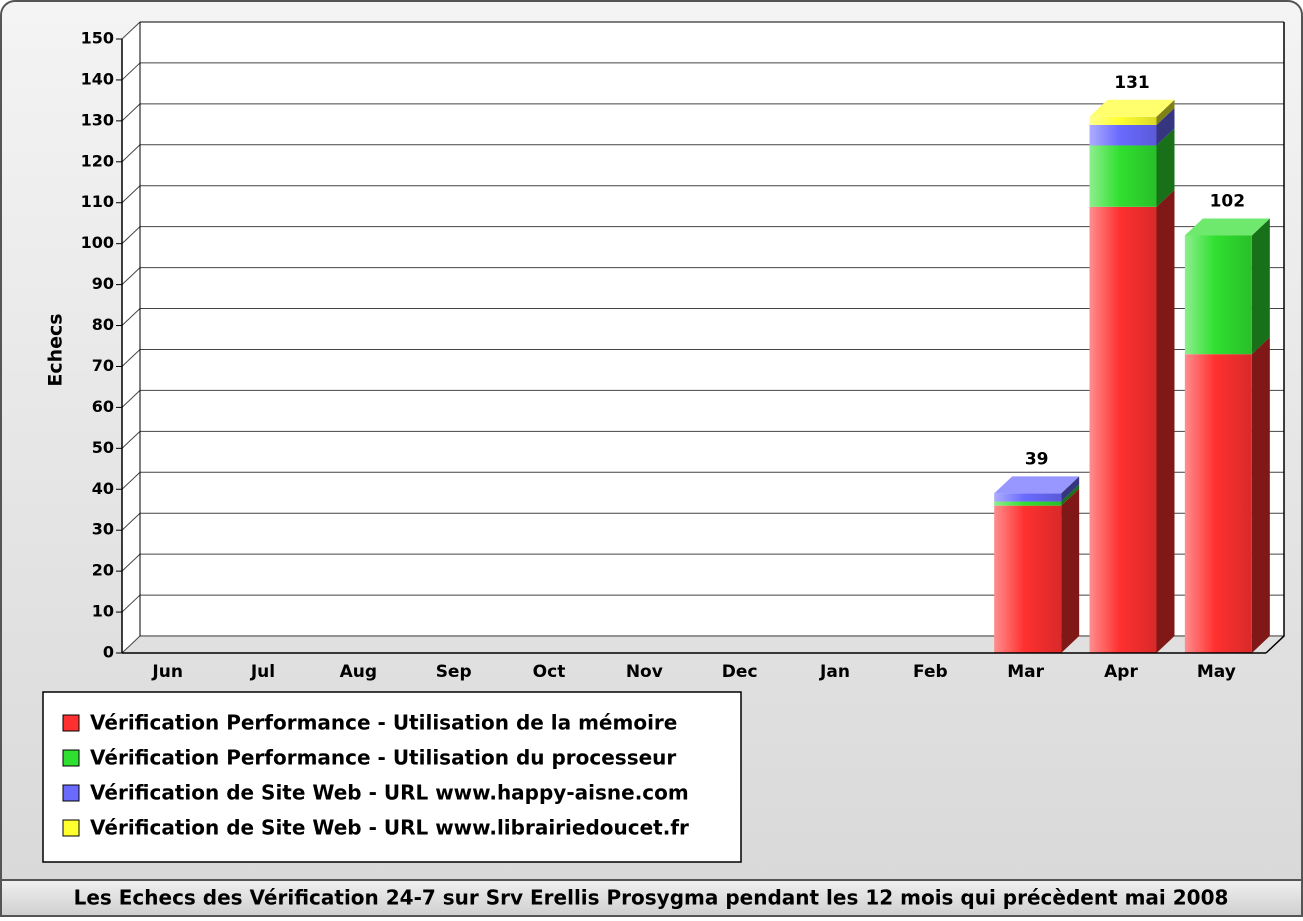 This screenshot has width=1303, height=921. What do you see at coordinates (358, 672) in the screenshot?
I see `x-tick-label: Aug` at bounding box center [358, 672].